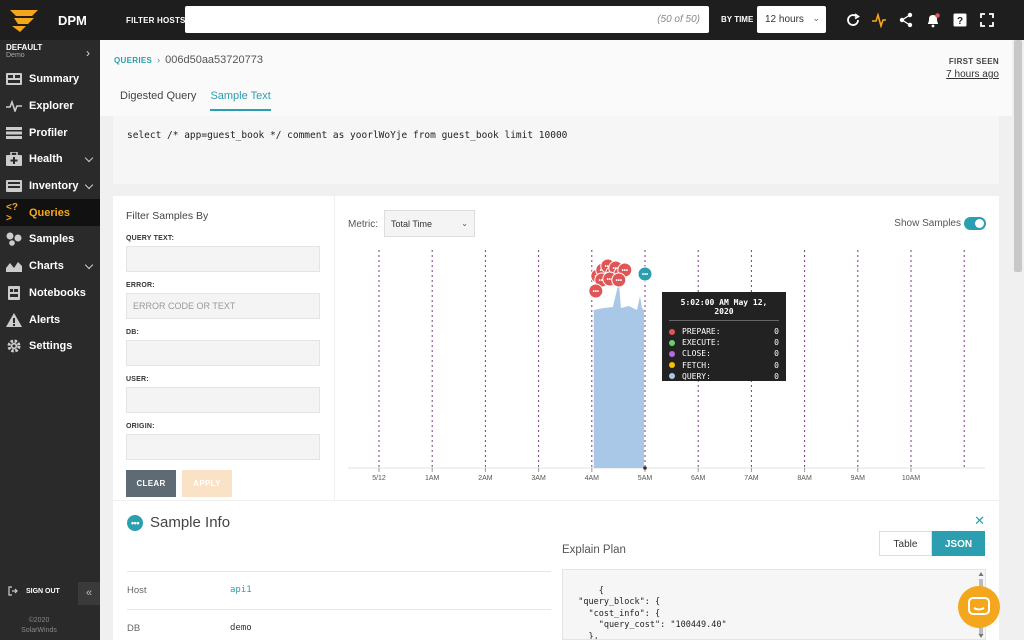  I want to click on sidebar-item-label: Inventory, so click(54, 186).